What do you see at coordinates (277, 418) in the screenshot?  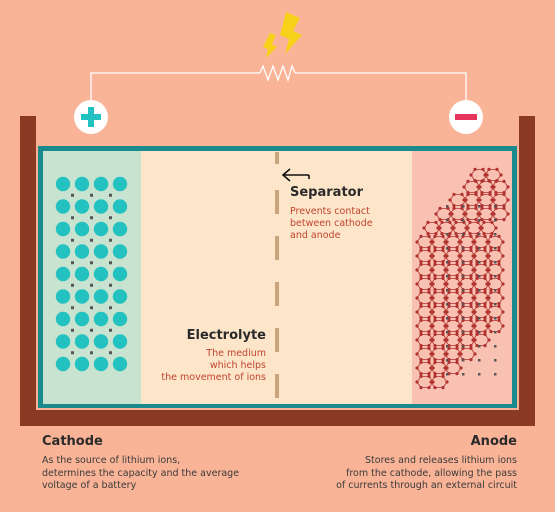 I see `container-floor` at bounding box center [277, 418].